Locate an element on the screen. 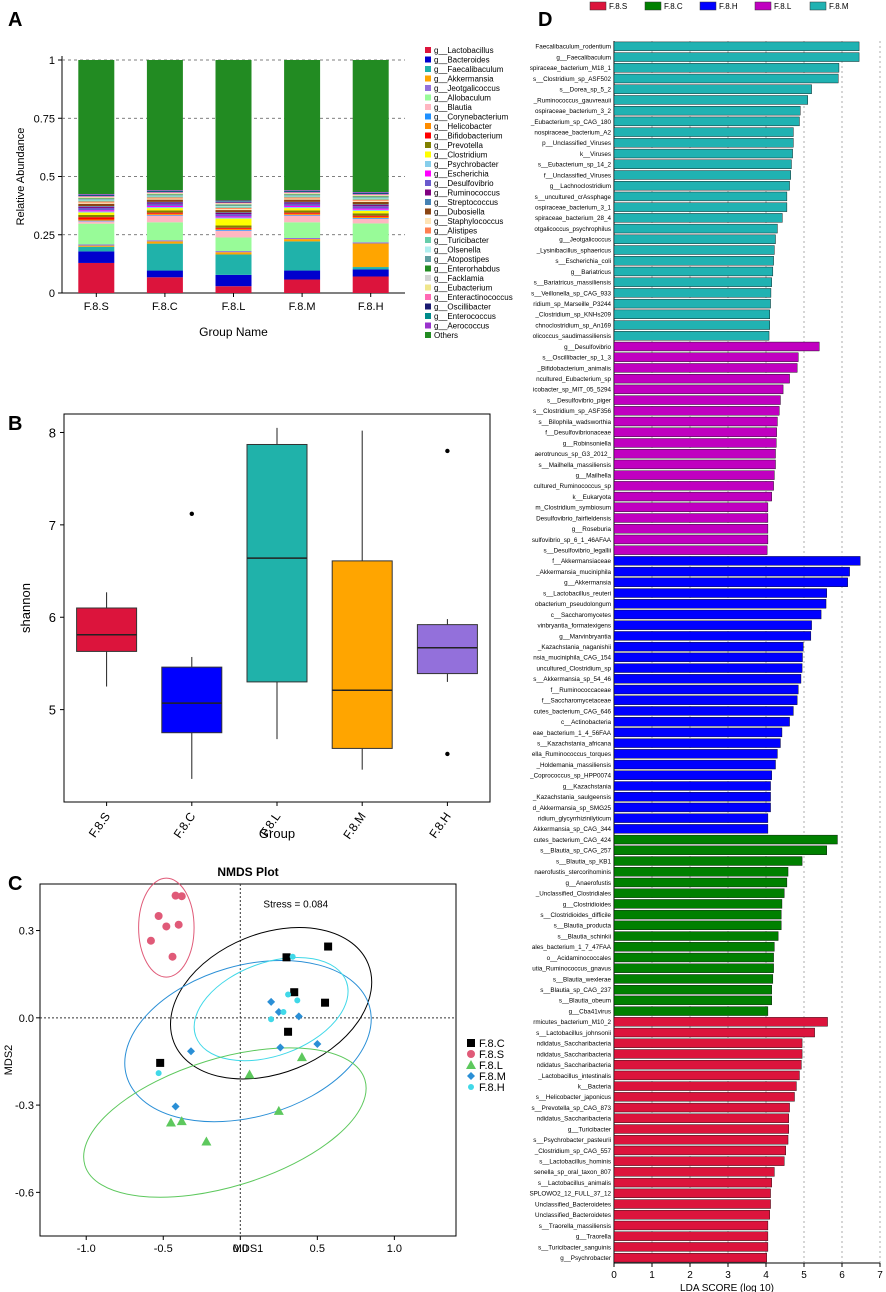  d-taxon-label: s__Lactobacillus_animalis is located at coordinates (574, 1183).